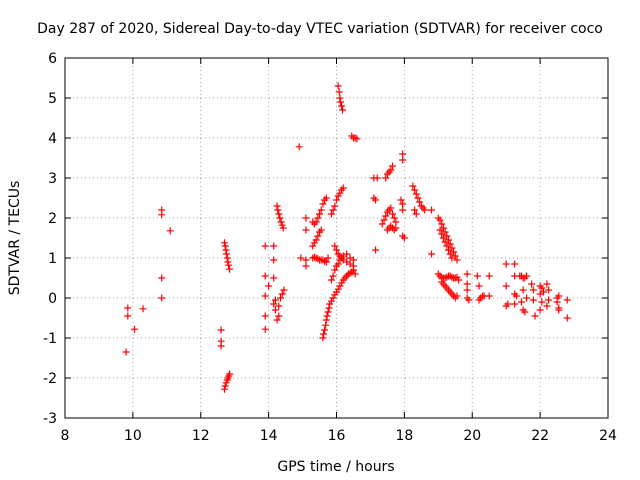 This screenshot has height=480, width=640. What do you see at coordinates (15, 238) in the screenshot?
I see `y-axis-label: SDTVAR / TECUs` at bounding box center [15, 238].